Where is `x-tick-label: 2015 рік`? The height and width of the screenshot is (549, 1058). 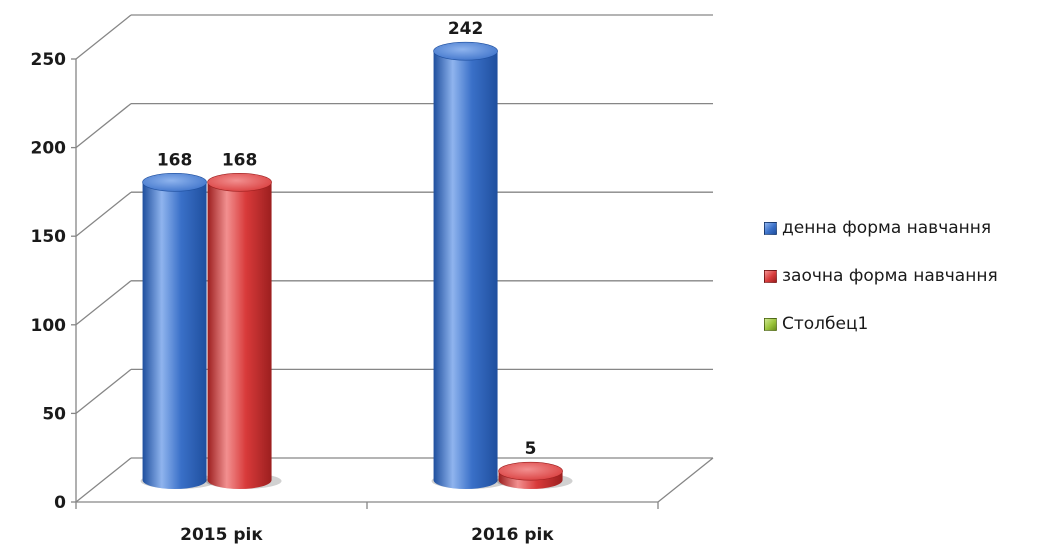
x-tick-label: 2015 рік is located at coordinates (221, 535).